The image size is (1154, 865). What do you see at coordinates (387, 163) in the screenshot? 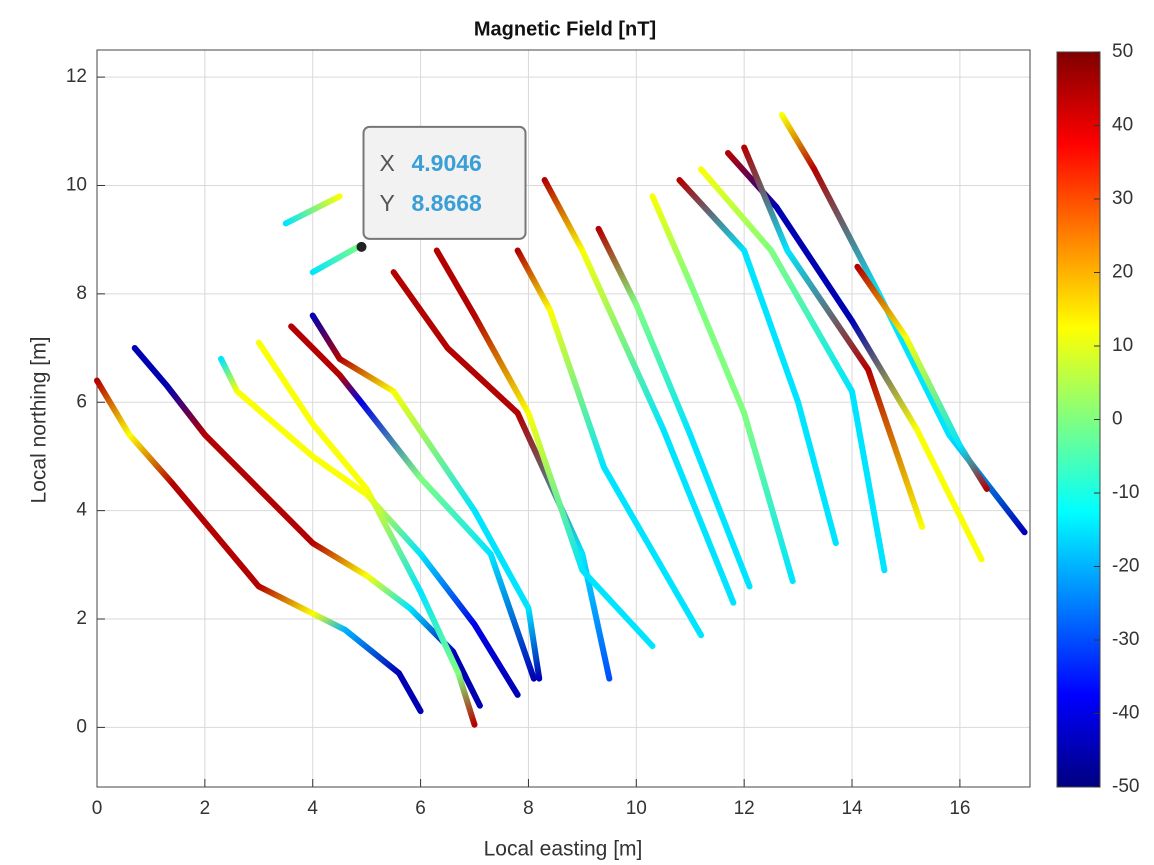
I see `datatip-x-label: X` at bounding box center [387, 163].